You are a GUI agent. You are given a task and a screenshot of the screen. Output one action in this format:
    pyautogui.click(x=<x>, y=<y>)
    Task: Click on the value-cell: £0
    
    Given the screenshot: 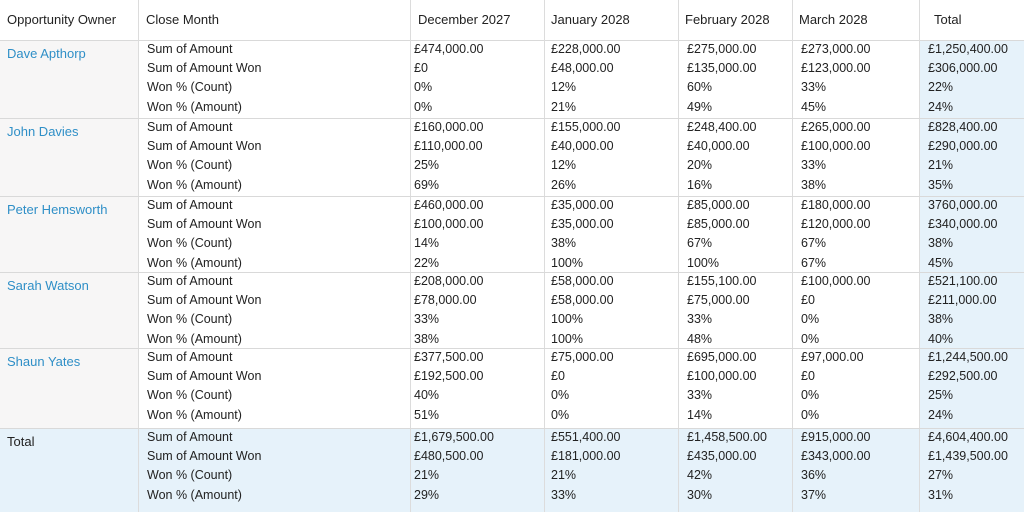 What is the action you would take?
    pyautogui.click(x=808, y=300)
    